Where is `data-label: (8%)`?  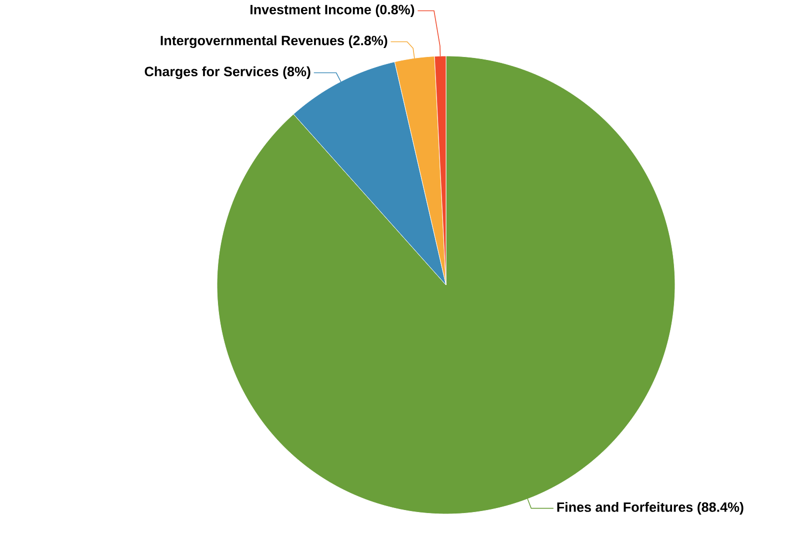 data-label: (8%) is located at coordinates (296, 72).